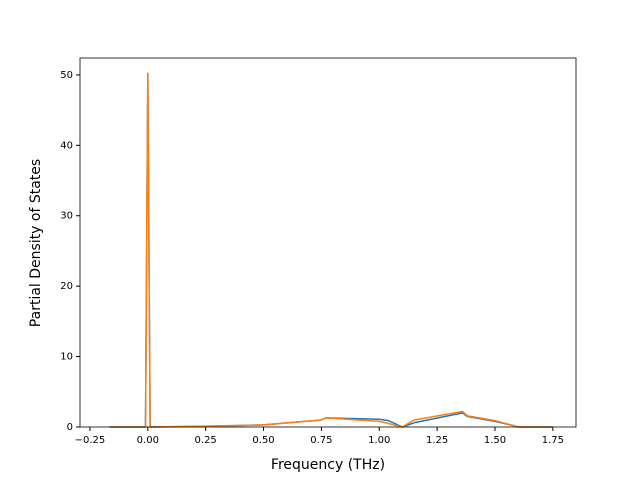  Describe the element at coordinates (90, 440) in the screenshot. I see `x-tick-label: −0.25` at that location.